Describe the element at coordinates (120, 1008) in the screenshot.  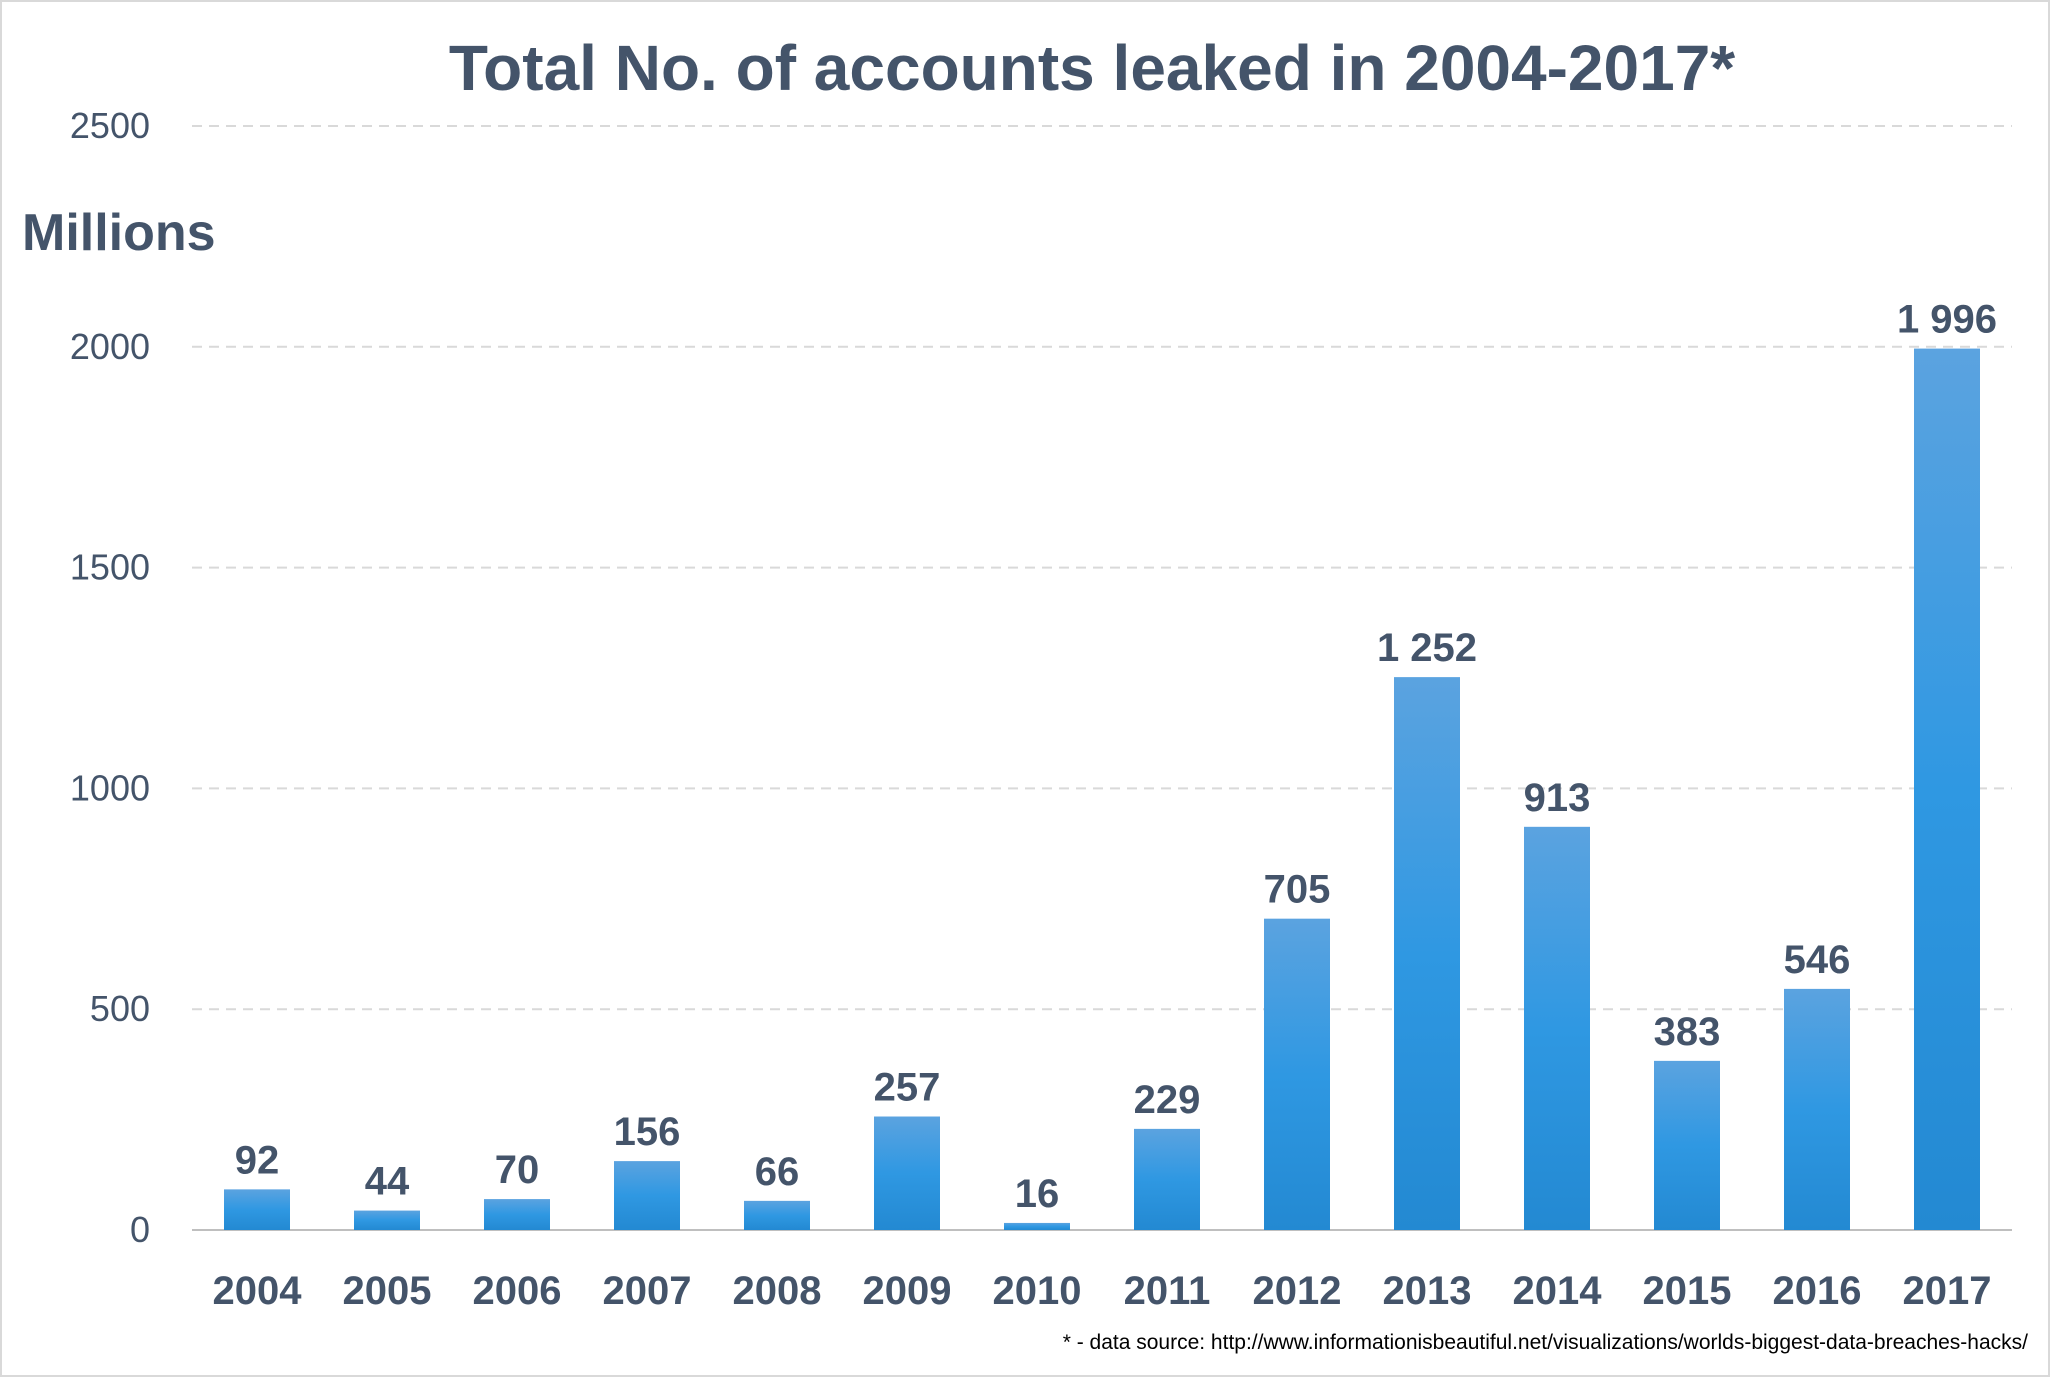
I see `y-tick-label-500: 500` at that location.